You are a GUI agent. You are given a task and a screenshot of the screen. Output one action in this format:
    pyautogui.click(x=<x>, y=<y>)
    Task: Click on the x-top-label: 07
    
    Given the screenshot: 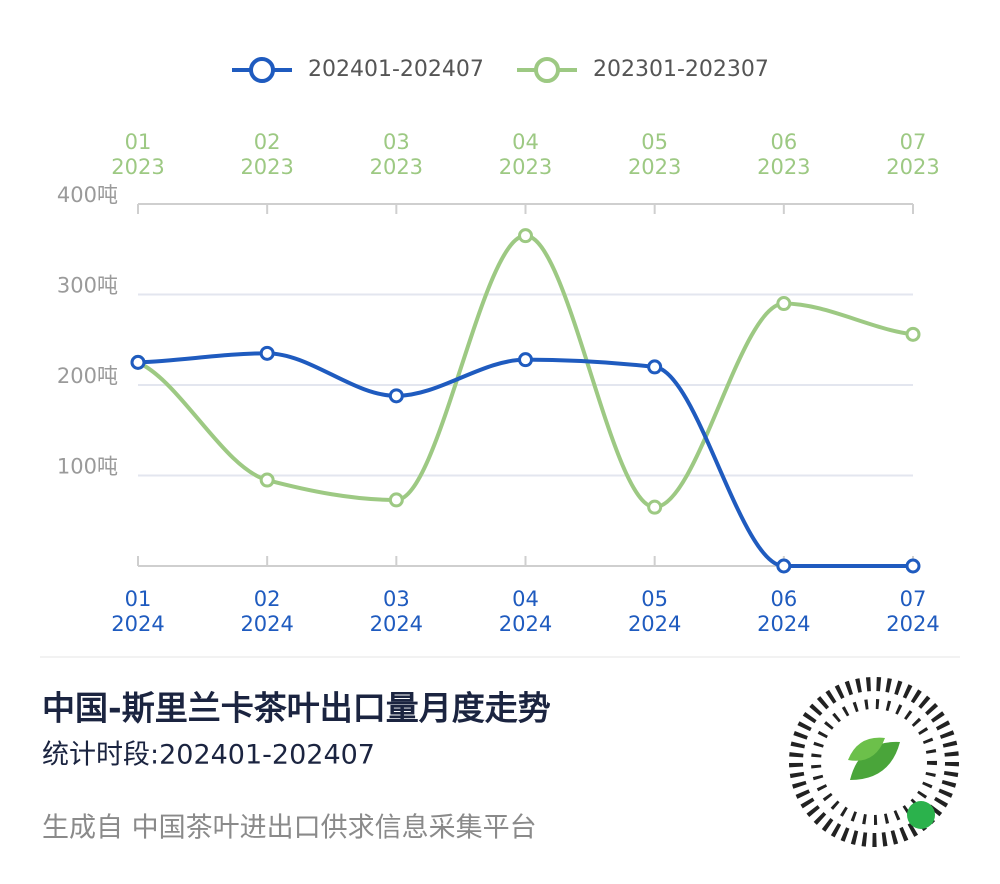 What is the action you would take?
    pyautogui.click(x=913, y=142)
    